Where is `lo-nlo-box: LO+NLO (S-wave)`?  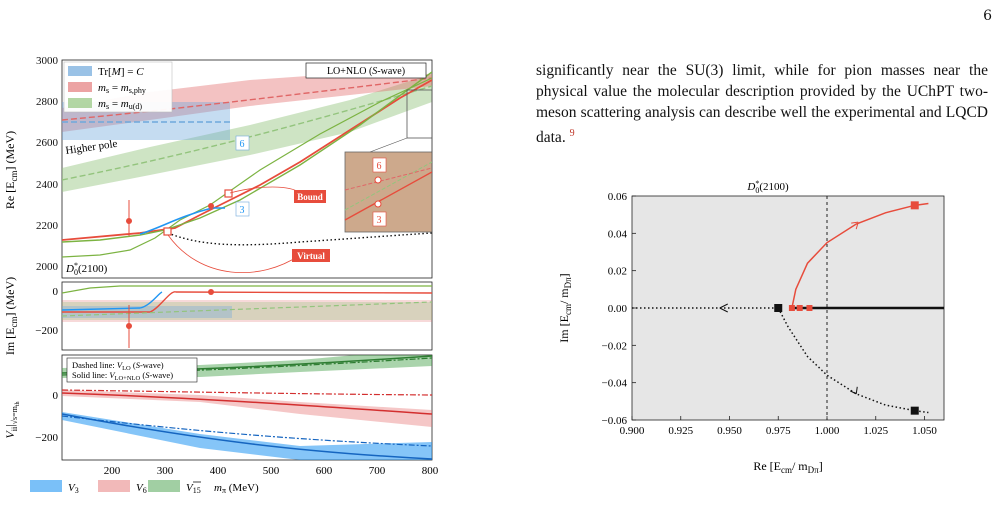 lo-nlo-box: LO+NLO (S-wave) is located at coordinates (366, 70).